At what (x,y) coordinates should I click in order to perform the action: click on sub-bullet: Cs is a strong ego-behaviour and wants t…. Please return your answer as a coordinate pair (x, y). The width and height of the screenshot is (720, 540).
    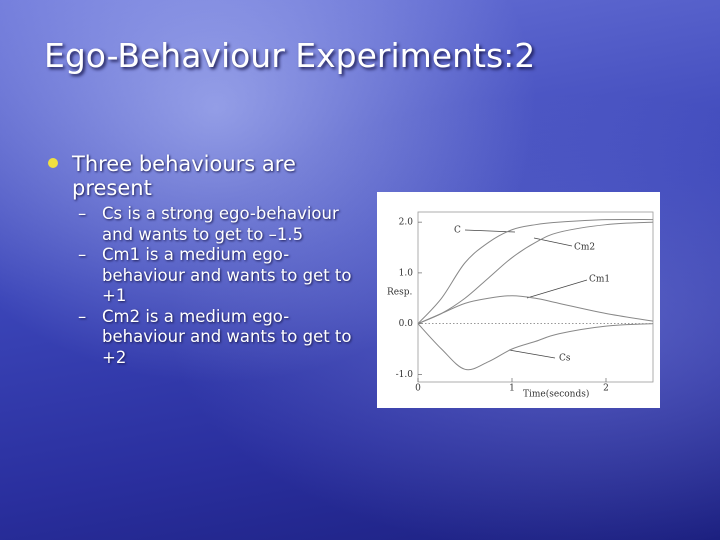
    Looking at the image, I should click on (215, 224).